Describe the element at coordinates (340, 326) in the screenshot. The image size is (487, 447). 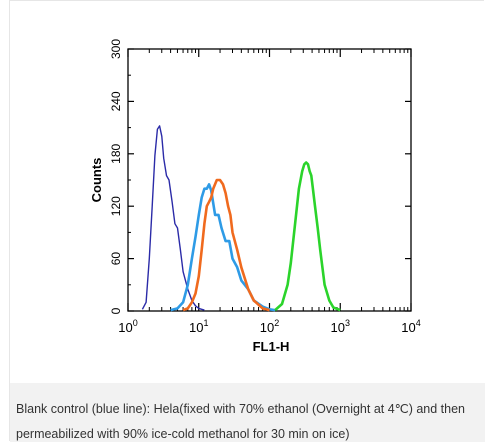
I see `x-tick-label: 10³` at that location.